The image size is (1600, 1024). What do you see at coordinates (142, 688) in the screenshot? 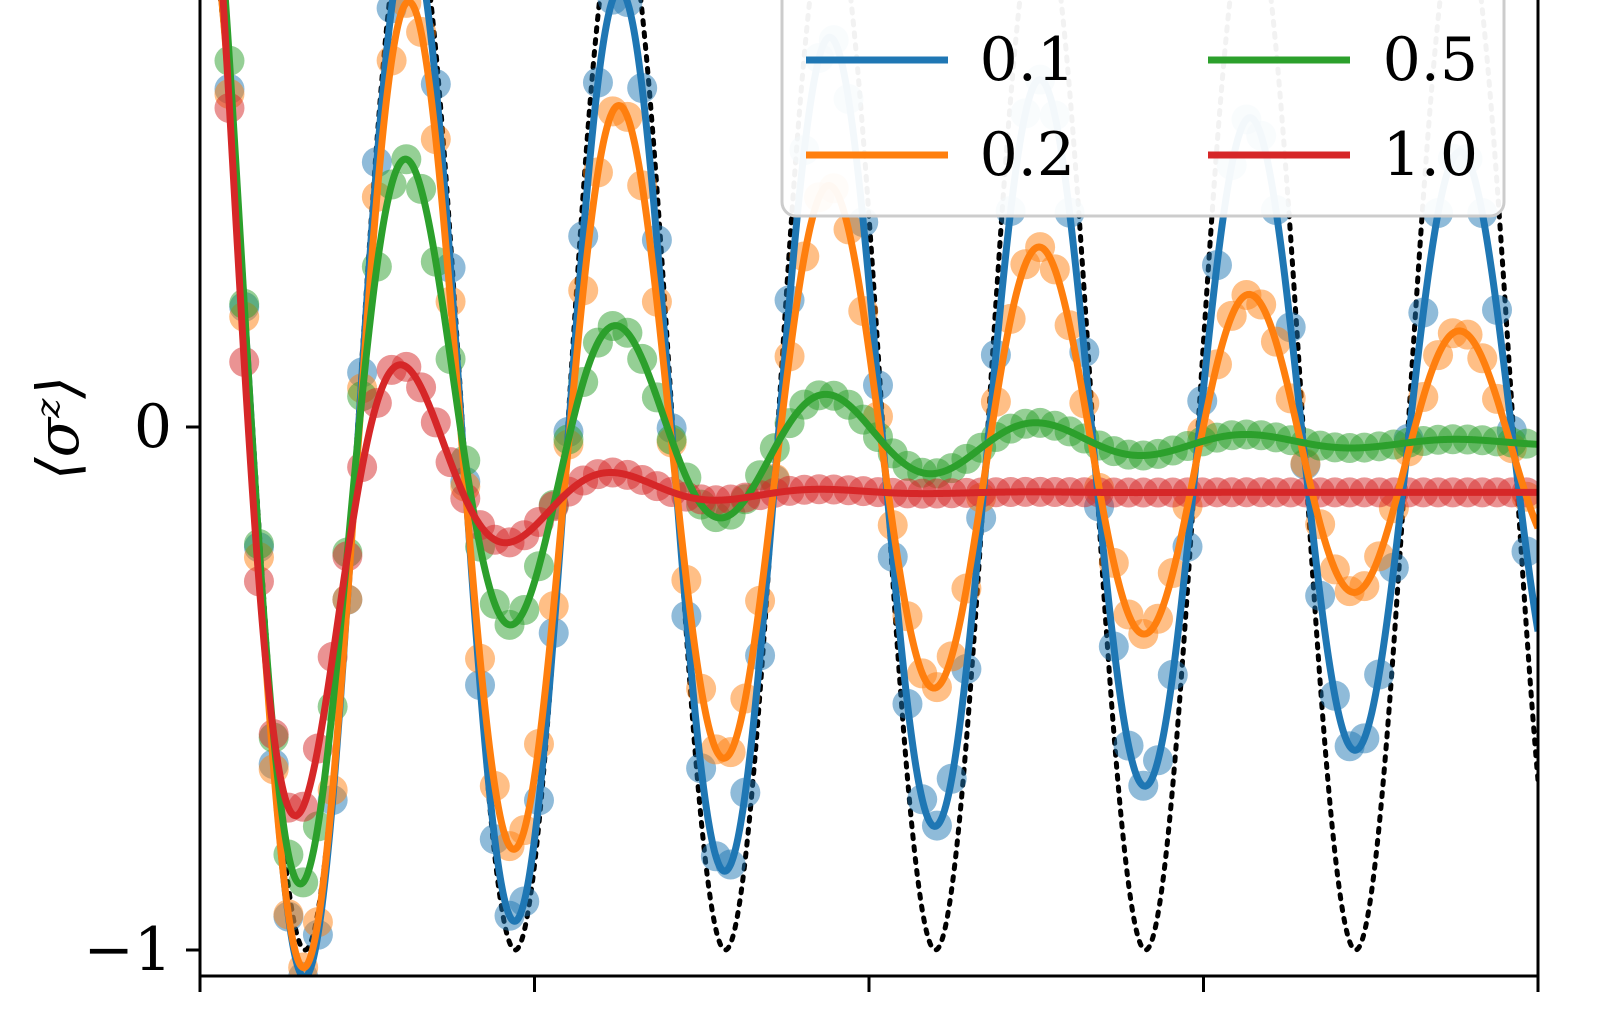
I see `y-ticks: 0 −1` at bounding box center [142, 688].